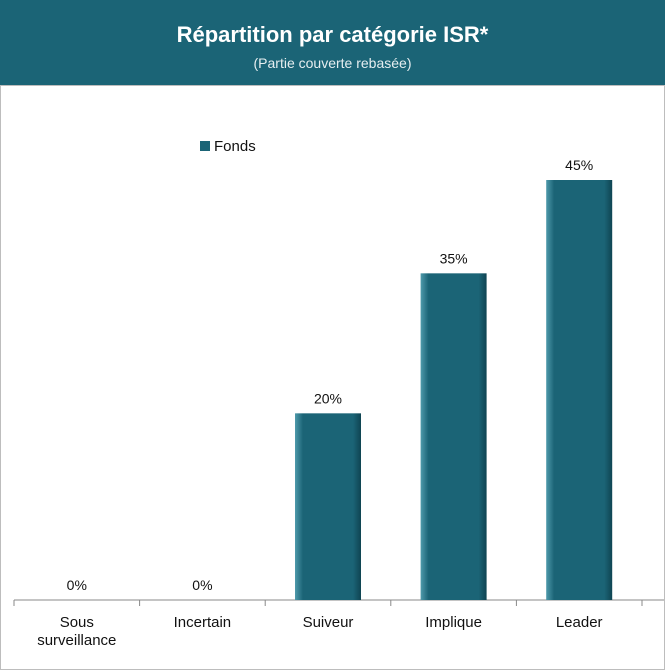 The height and width of the screenshot is (670, 665). I want to click on data-label: 45%, so click(579, 165).